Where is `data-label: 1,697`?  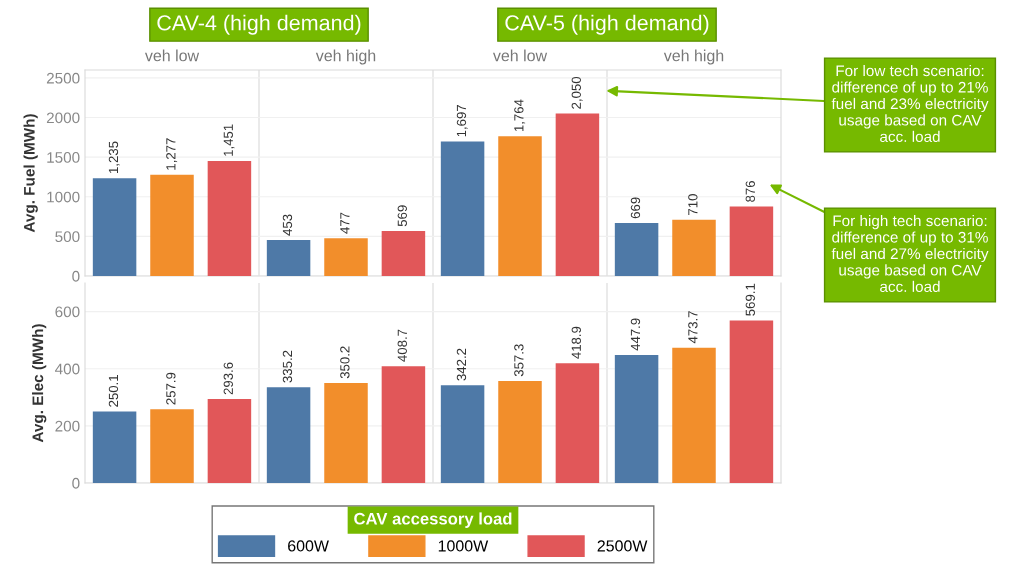
data-label: 1,697 is located at coordinates (462, 121).